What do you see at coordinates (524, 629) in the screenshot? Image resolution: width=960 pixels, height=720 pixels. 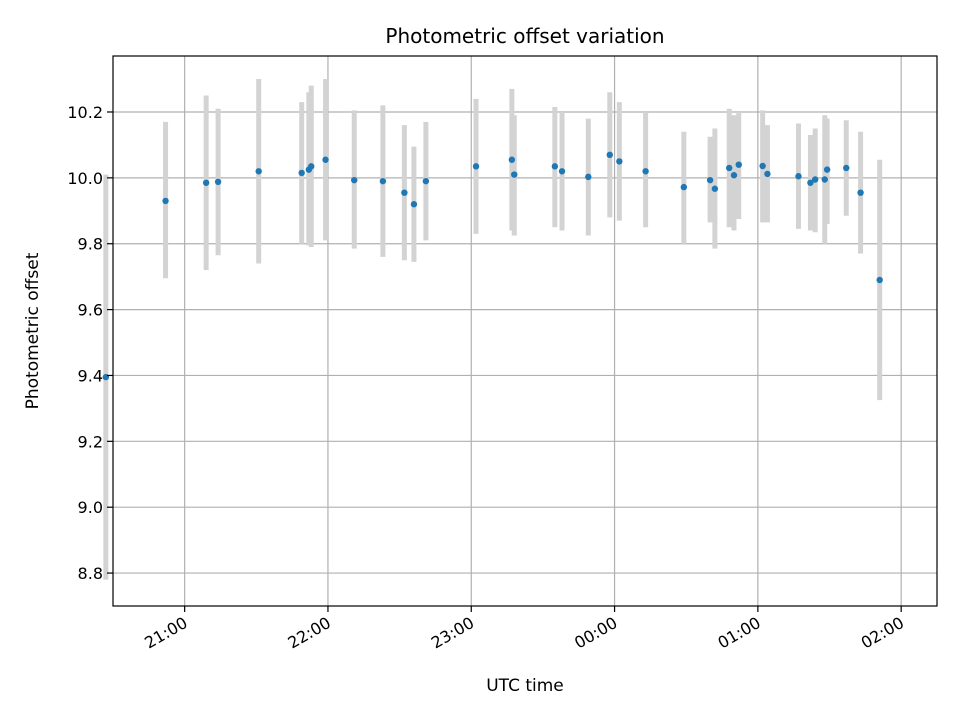 I see `x-axis: 21:00 22:00 23:00 00:00 01:00 02:00` at bounding box center [524, 629].